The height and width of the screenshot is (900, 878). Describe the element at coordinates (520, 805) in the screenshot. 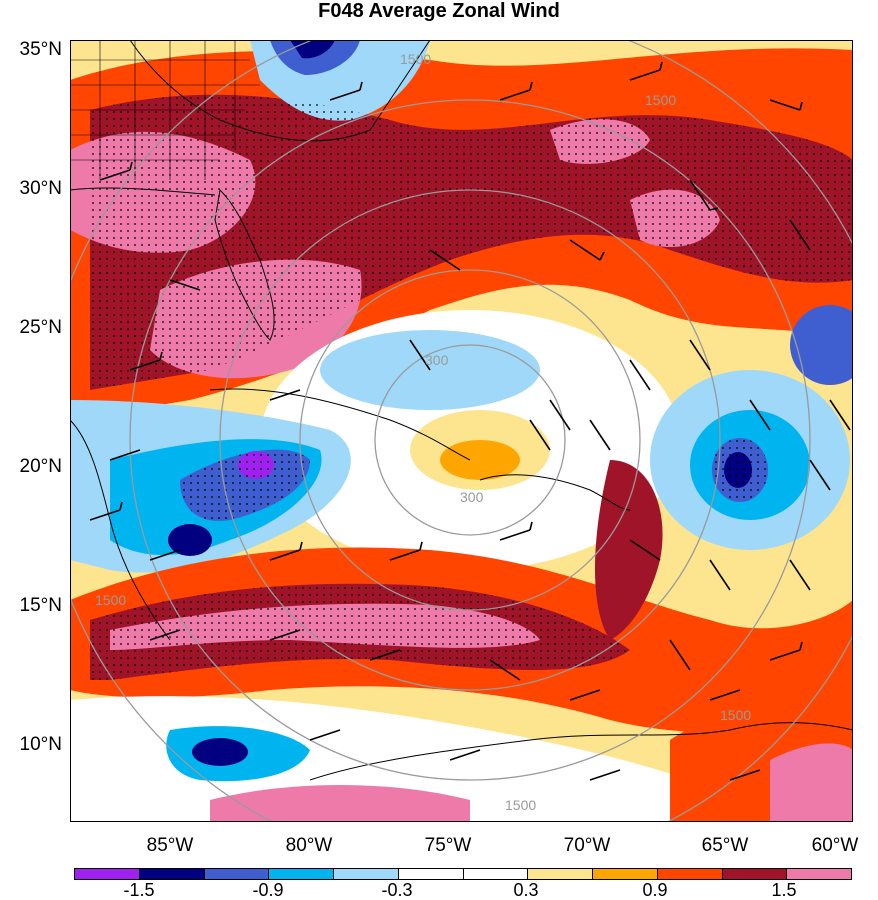

I see `ring-label-1500-d: 1500` at that location.